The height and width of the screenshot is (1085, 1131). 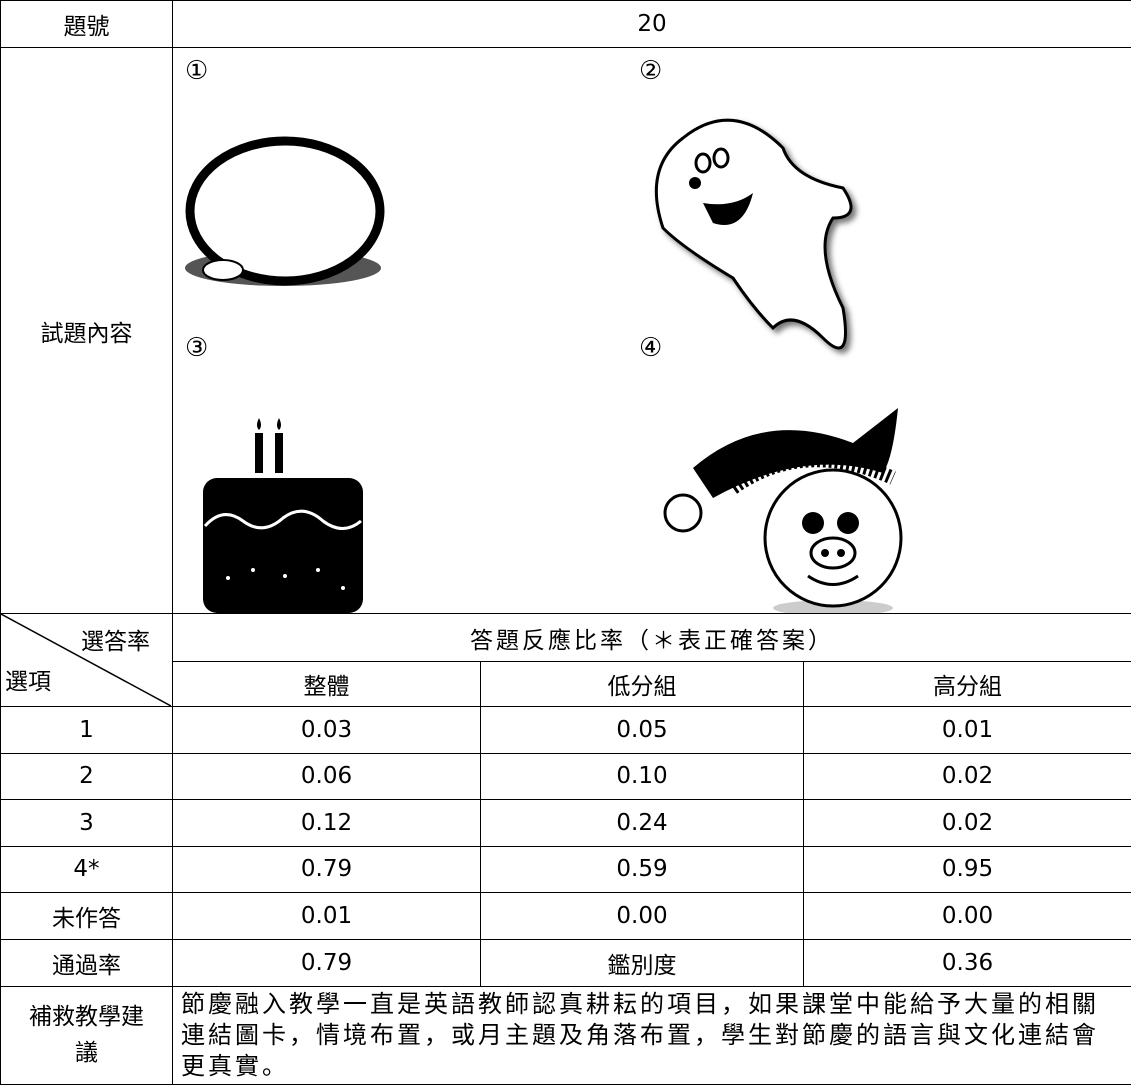 I want to click on column-header: 低分組, so click(x=642, y=684).